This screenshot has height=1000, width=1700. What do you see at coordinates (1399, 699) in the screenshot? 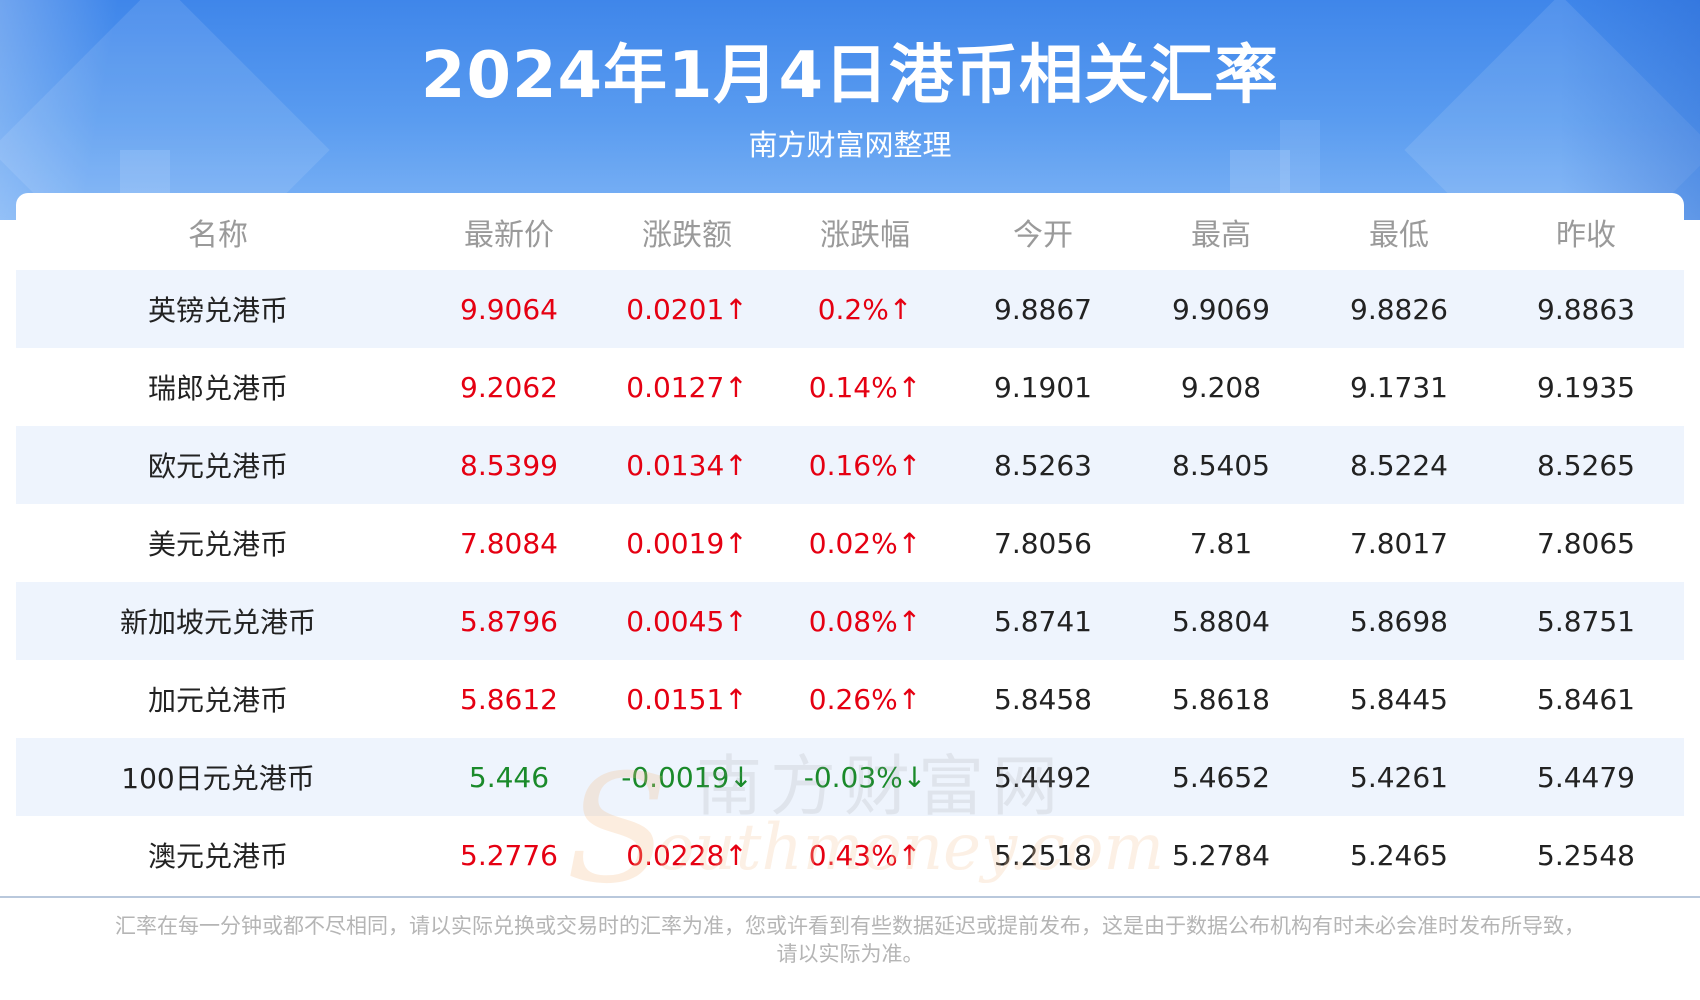
I see `cell-low: 5.8445` at bounding box center [1399, 699].